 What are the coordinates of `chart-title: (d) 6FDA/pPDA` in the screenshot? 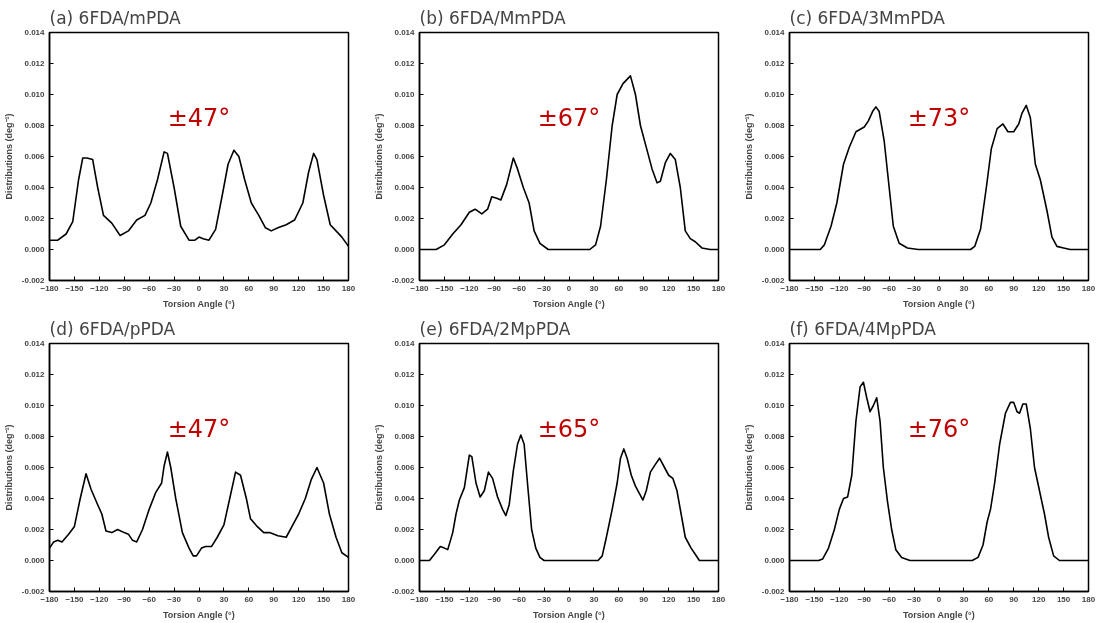 It's located at (112, 328).